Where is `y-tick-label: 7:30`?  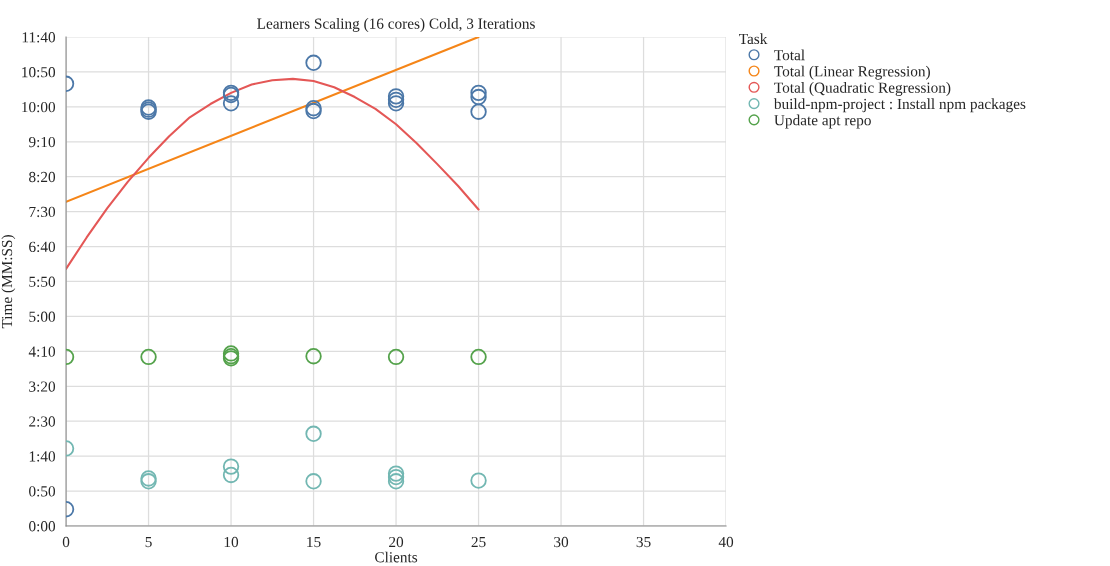
y-tick-label: 7:30 is located at coordinates (42, 212).